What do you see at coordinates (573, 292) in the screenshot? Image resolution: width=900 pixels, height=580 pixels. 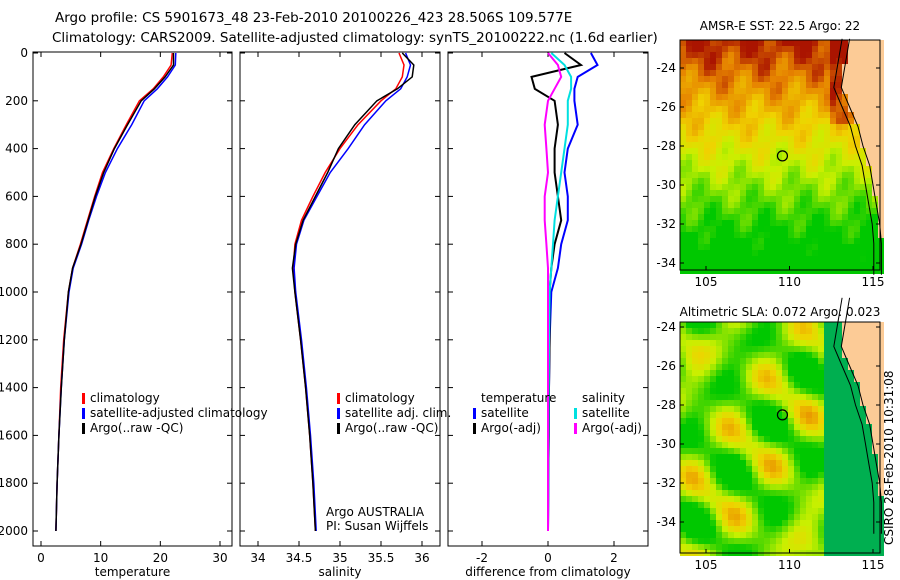 I see `series-line-temperature-satellite` at bounding box center [573, 292].